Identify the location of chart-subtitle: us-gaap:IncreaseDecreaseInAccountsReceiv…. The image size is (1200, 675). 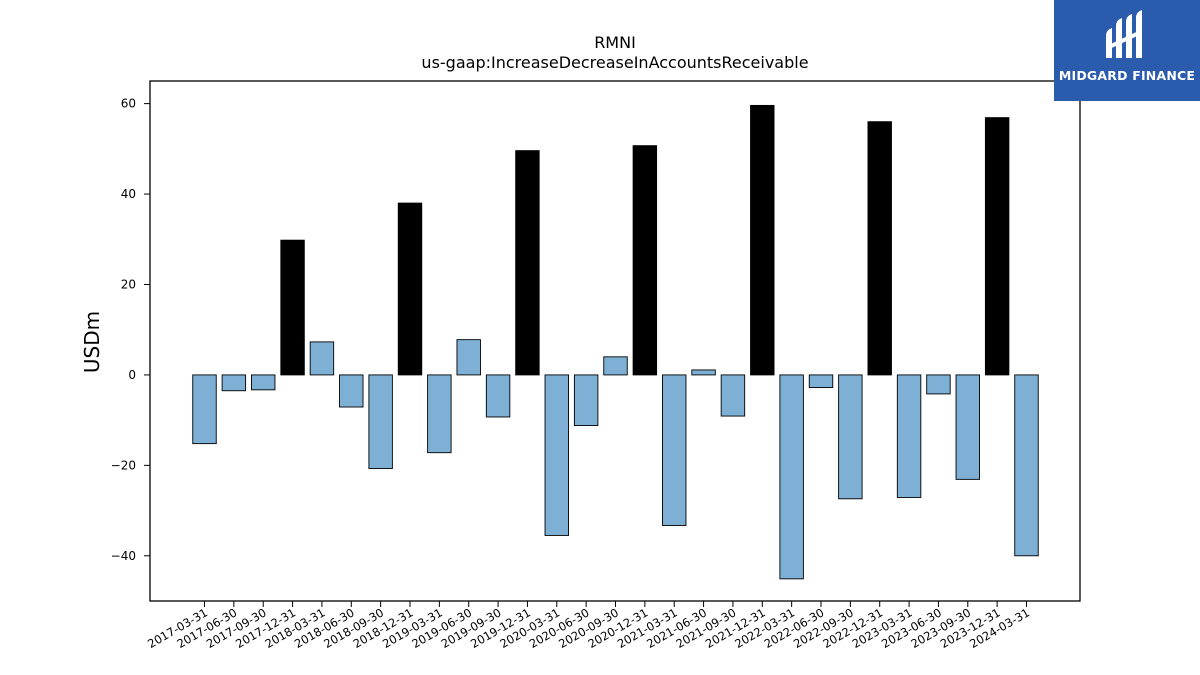
(614, 62).